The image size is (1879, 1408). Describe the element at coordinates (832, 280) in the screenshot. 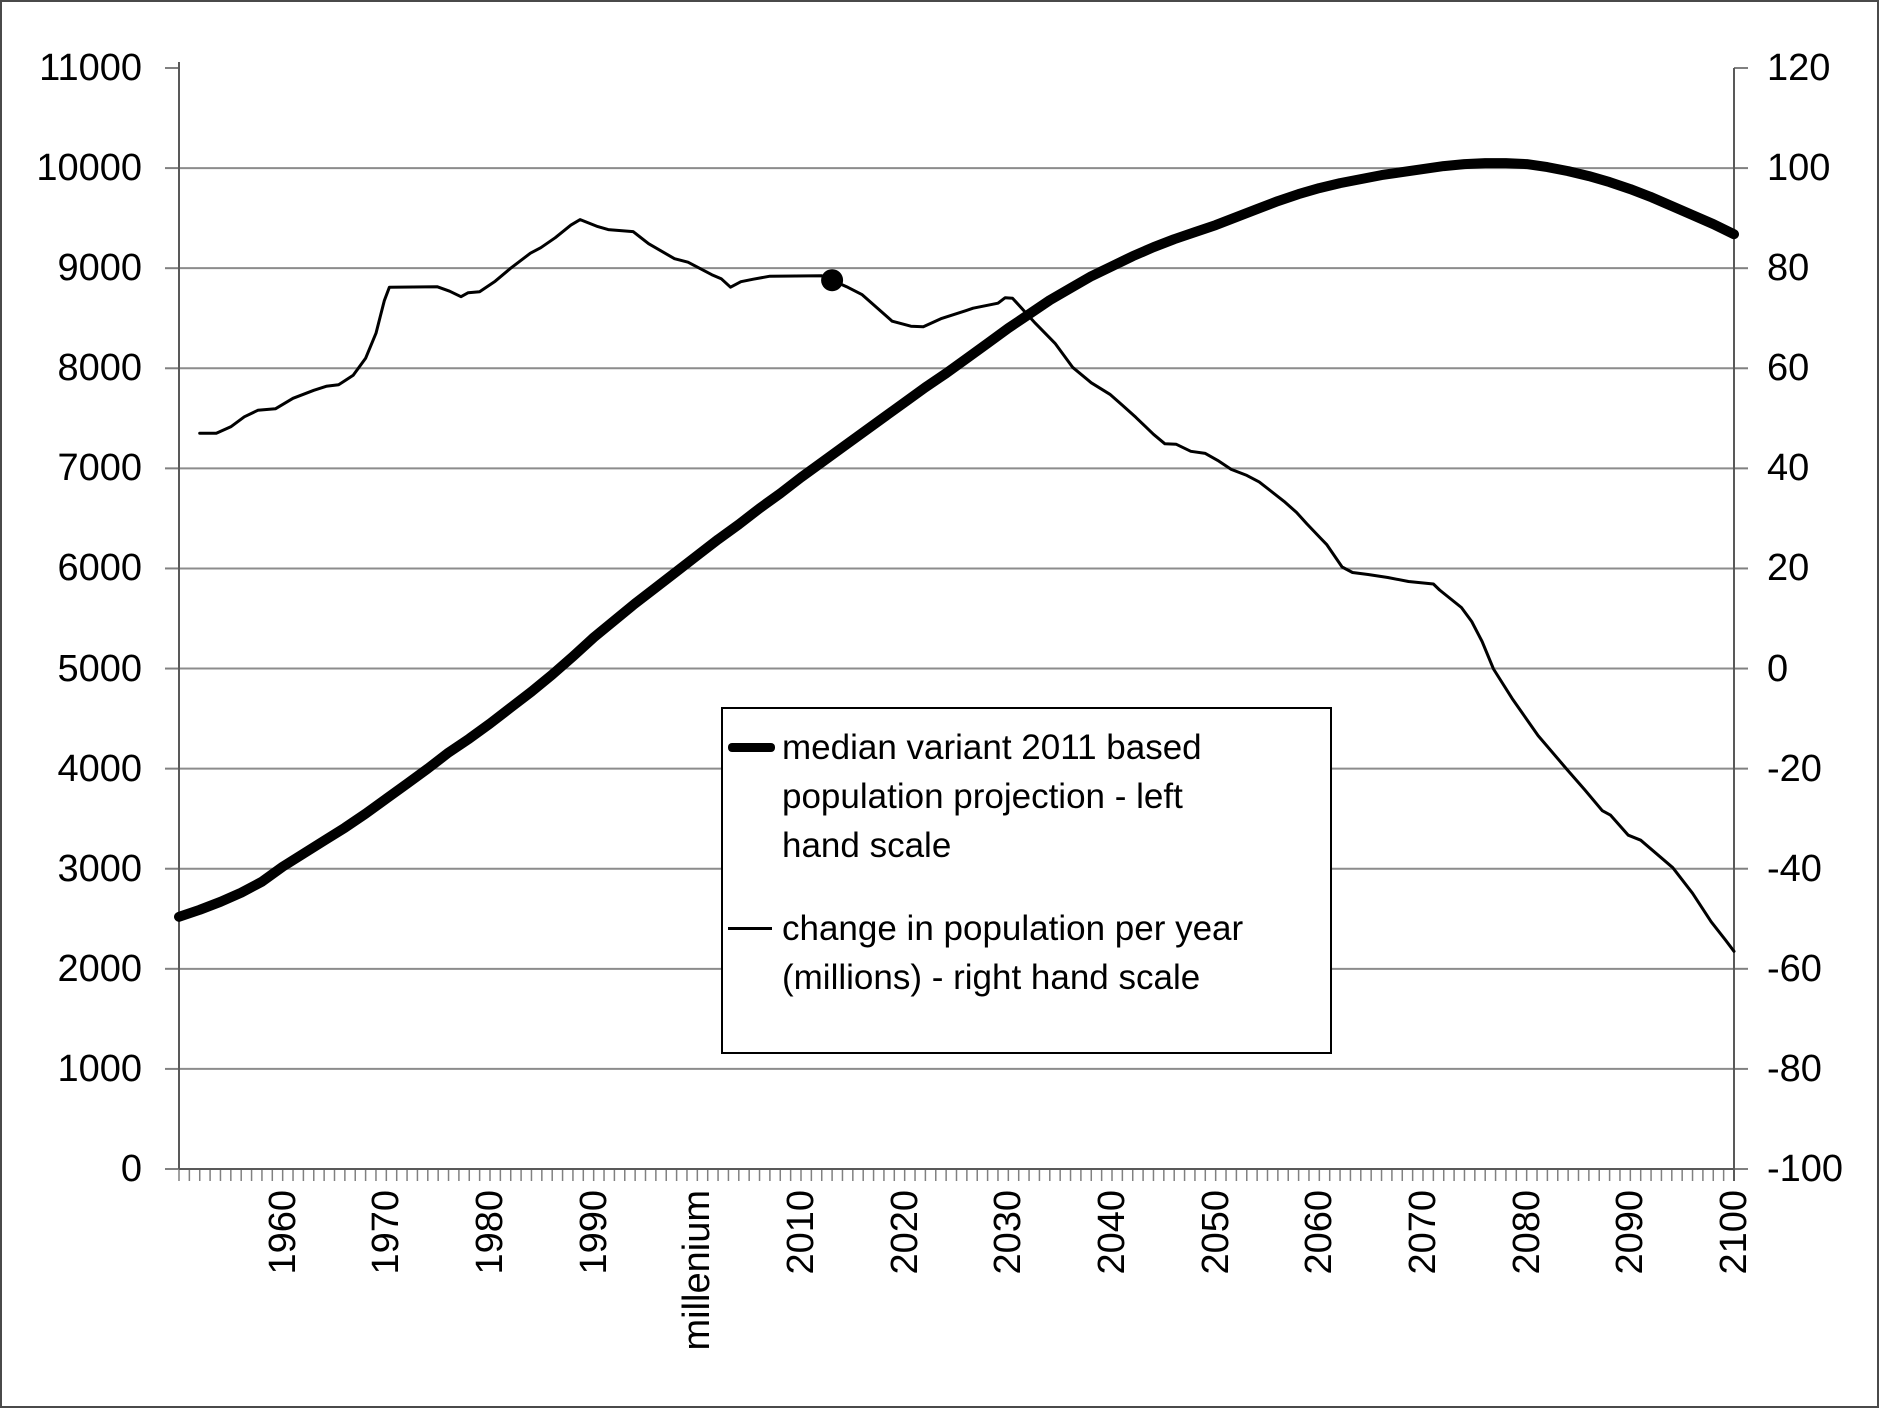

I see `current-year-marker-dot` at that location.